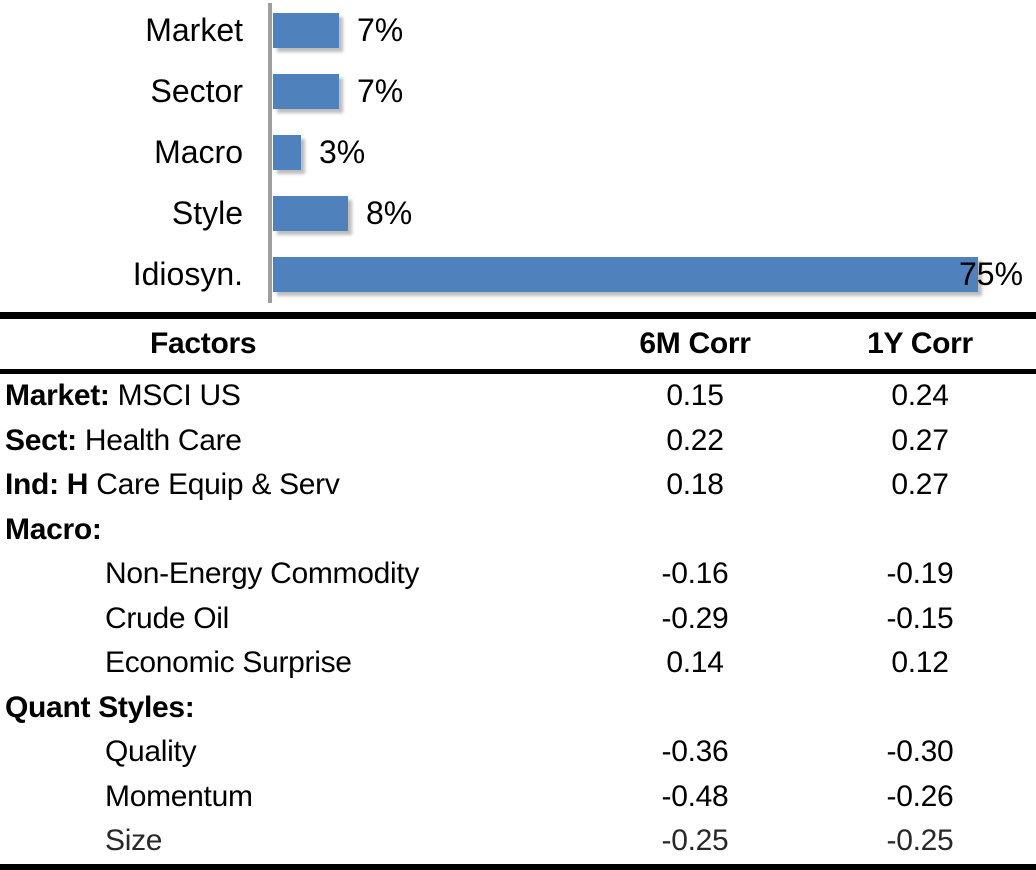 This screenshot has width=1036, height=870. Describe the element at coordinates (518, 213) in the screenshot. I see `bar-row-style: Style 8%` at that location.